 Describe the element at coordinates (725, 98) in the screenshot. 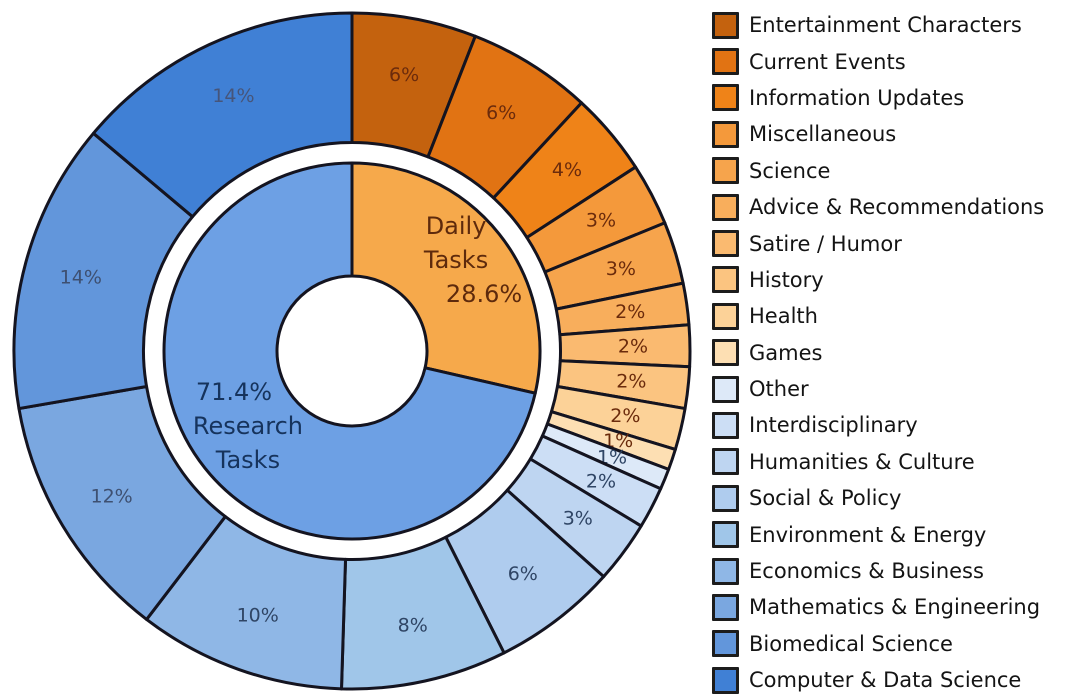

I see `legend-swatch-information-updates` at that location.